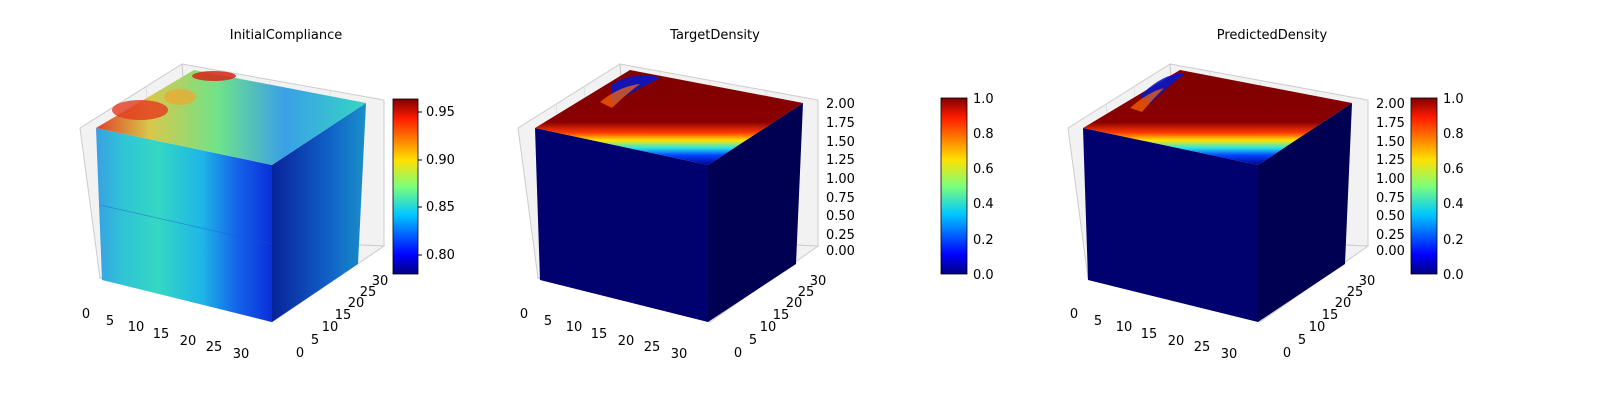 The width and height of the screenshot is (1600, 400). What do you see at coordinates (440, 207) in the screenshot?
I see `colorbar-tick-2: 0.85` at bounding box center [440, 207].